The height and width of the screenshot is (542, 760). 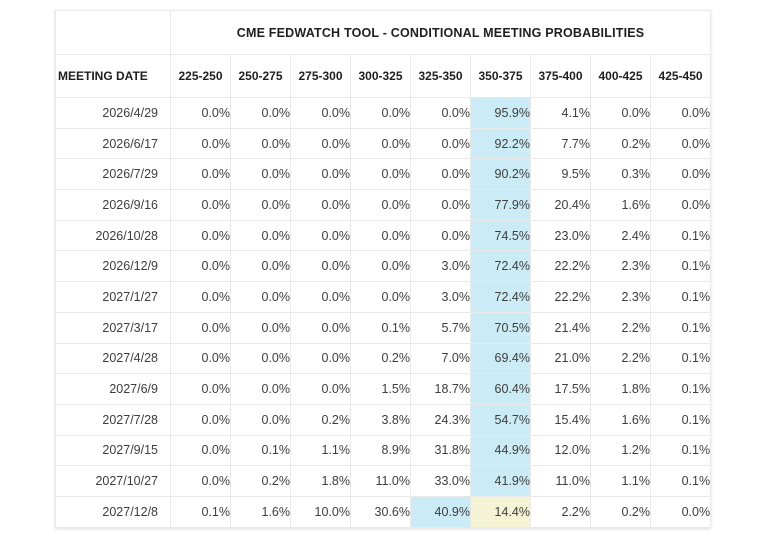 What do you see at coordinates (620, 174) in the screenshot?
I see `probability-cell: 0.3%` at bounding box center [620, 174].